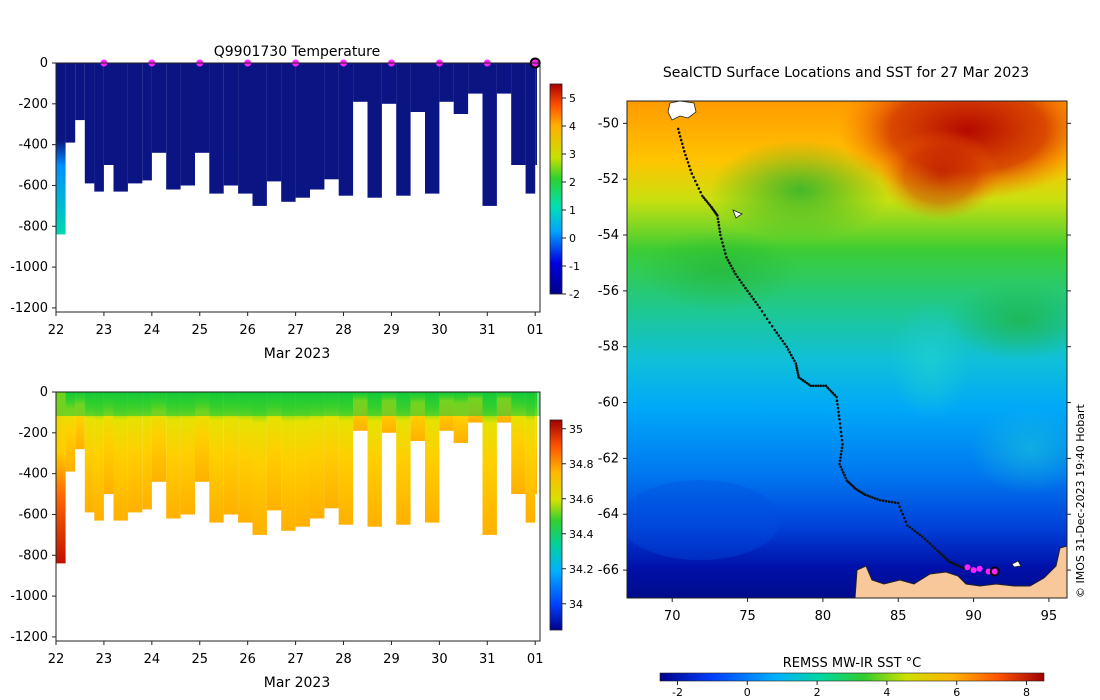  I want to click on latest-position, so click(994, 571).